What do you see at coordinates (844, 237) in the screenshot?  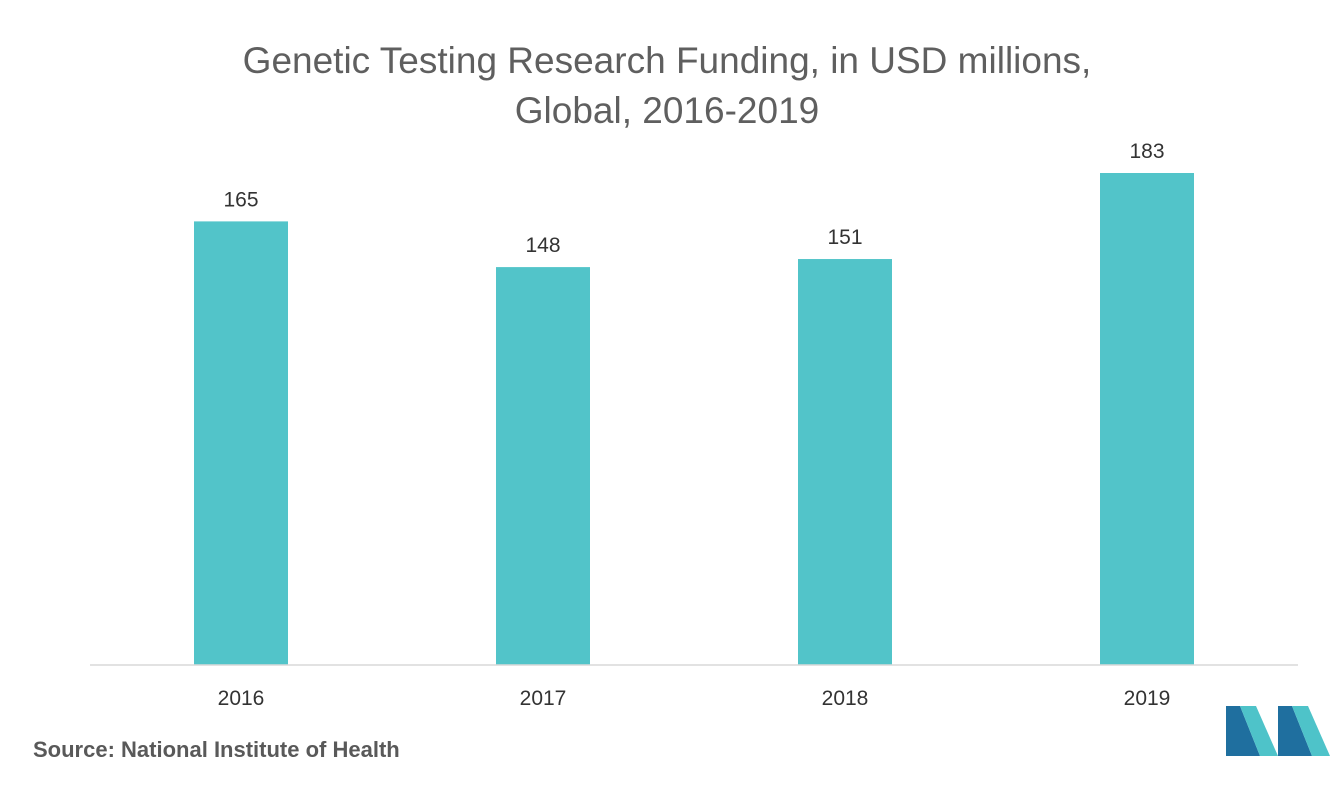 I see `data-label-2018: 151` at bounding box center [844, 237].